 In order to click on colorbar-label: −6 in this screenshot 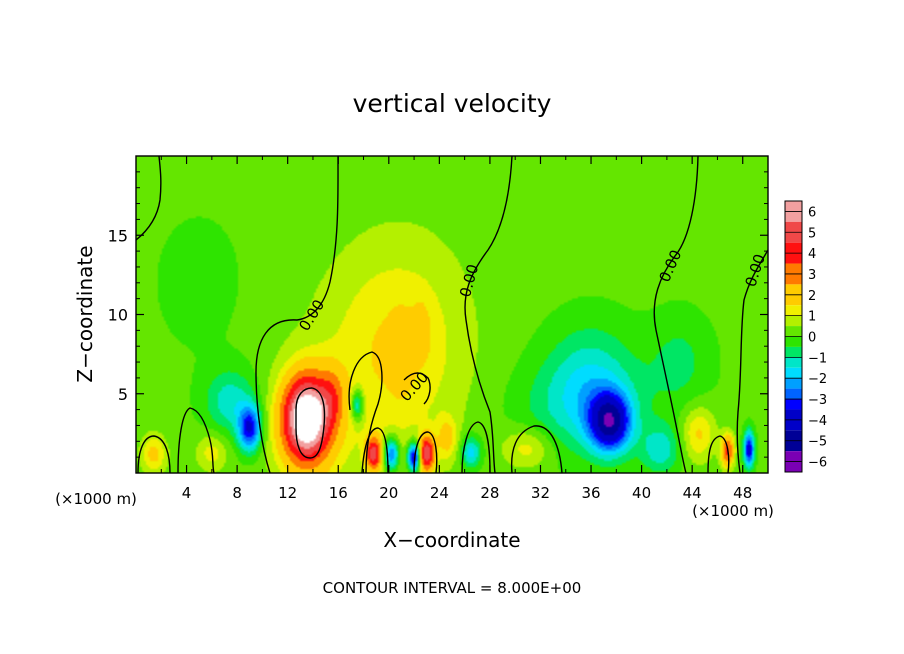, I will do `click(817, 463)`.